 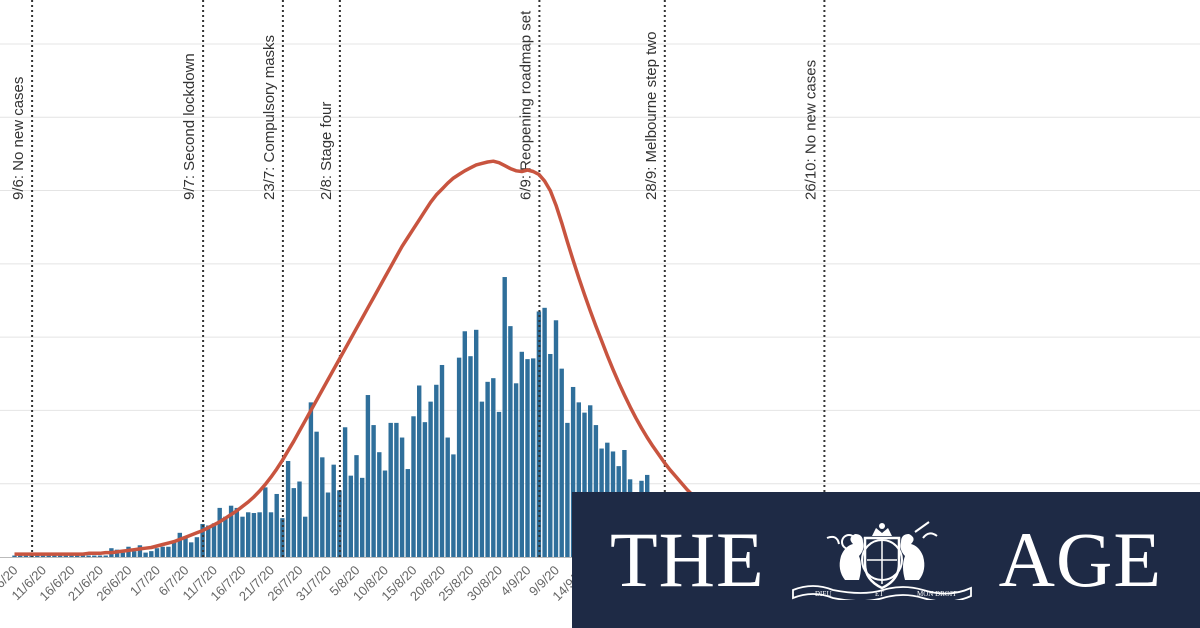 What do you see at coordinates (879, 594) in the screenshot?
I see `crest-motto-middle: ET` at bounding box center [879, 594].